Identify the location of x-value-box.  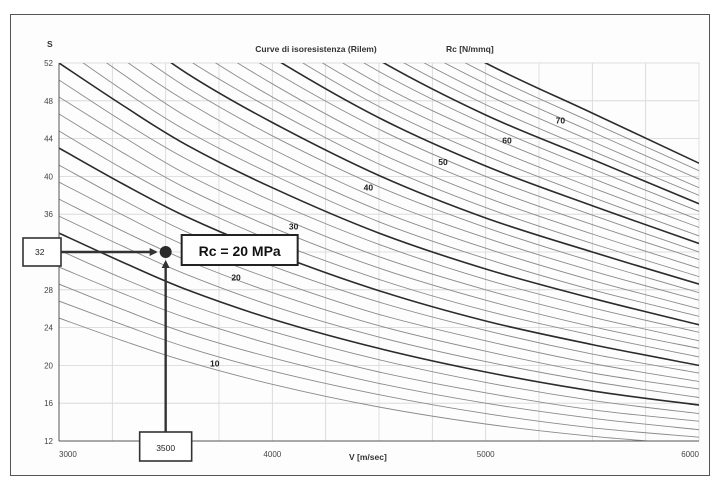
(165, 446).